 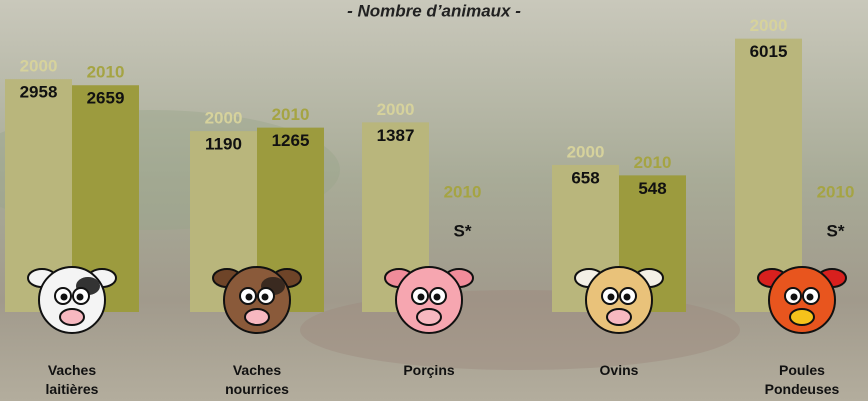 What do you see at coordinates (257, 379) in the screenshot?
I see `category-label: Vaches nourrices` at bounding box center [257, 379].